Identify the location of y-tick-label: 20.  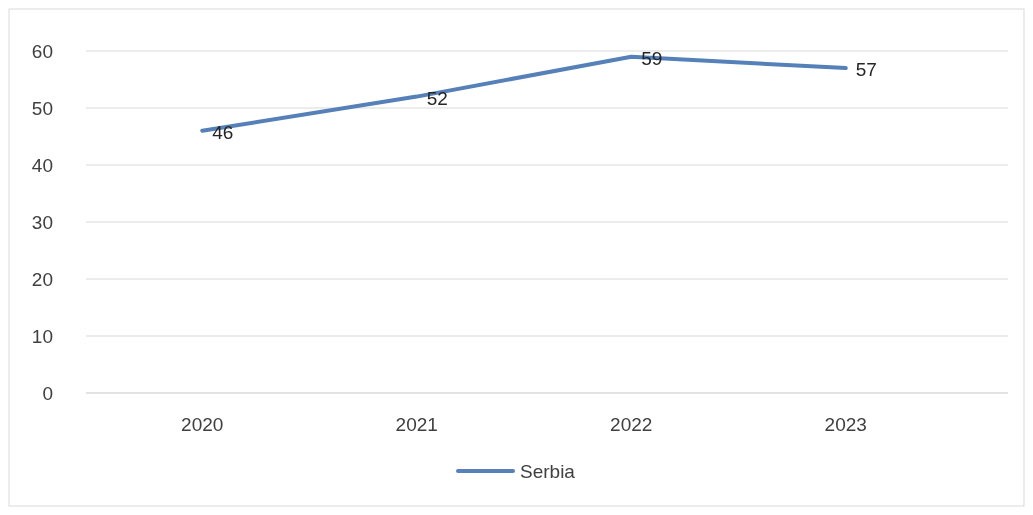
(42, 279).